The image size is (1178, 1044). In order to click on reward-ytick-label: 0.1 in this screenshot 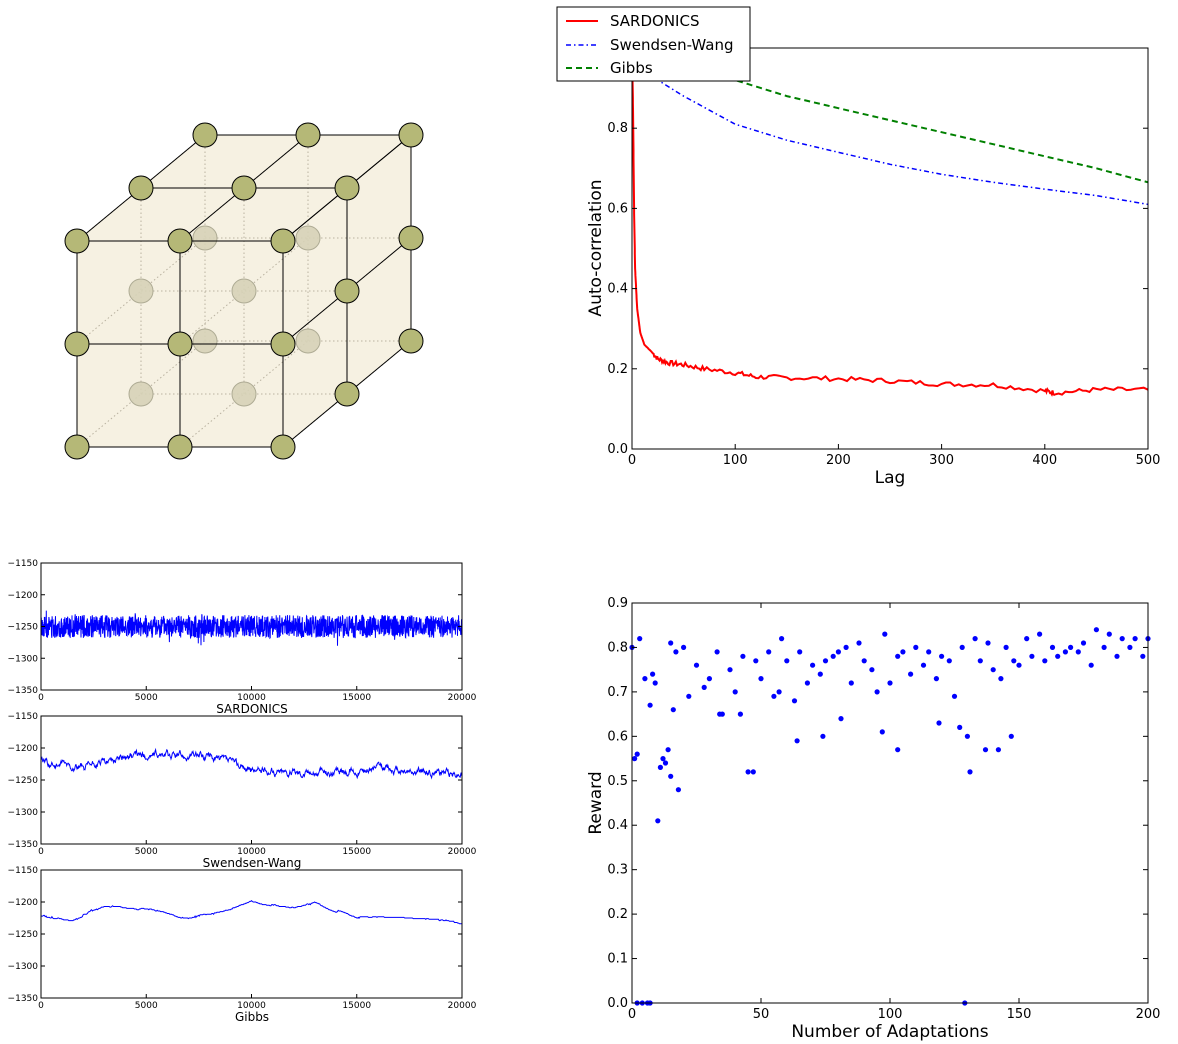, I will do `click(617, 959)`.